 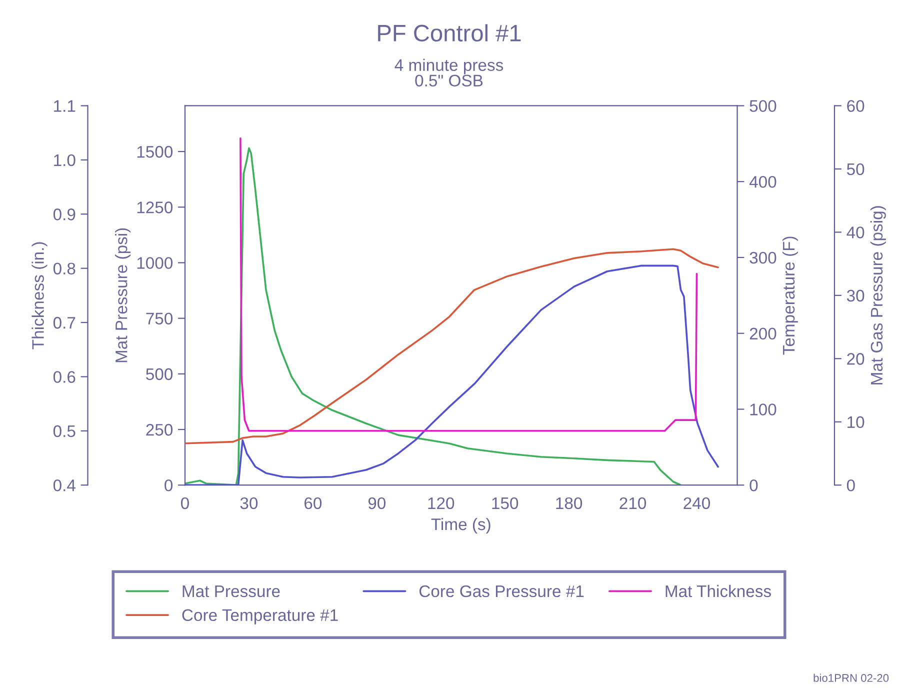 What do you see at coordinates (249, 503) in the screenshot?
I see `x-tick-label: 30` at bounding box center [249, 503].